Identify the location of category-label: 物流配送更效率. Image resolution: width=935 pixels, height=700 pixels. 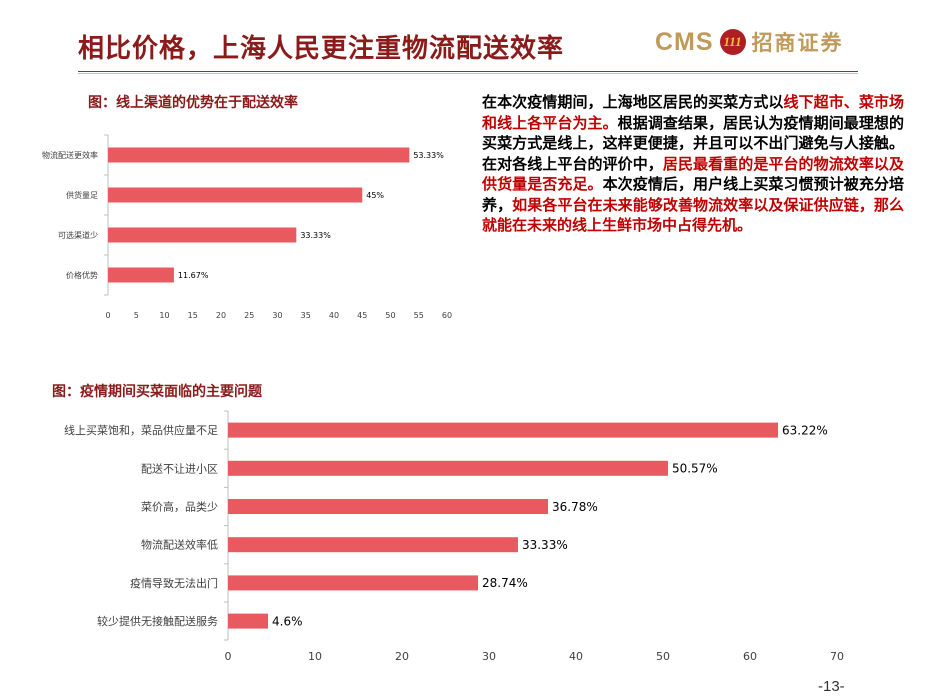
(70, 155).